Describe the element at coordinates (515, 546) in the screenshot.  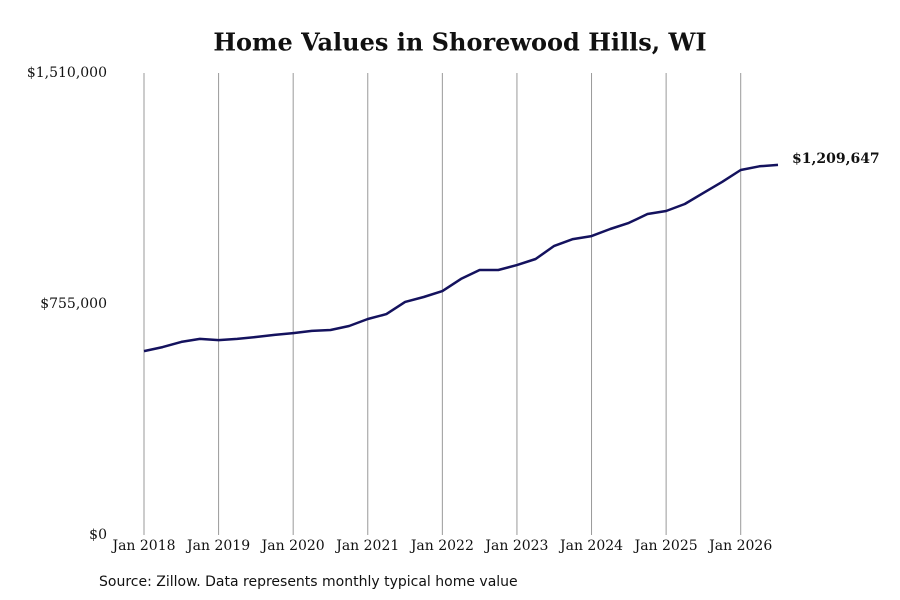
I see `x-tick-label: Jan 2023` at that location.